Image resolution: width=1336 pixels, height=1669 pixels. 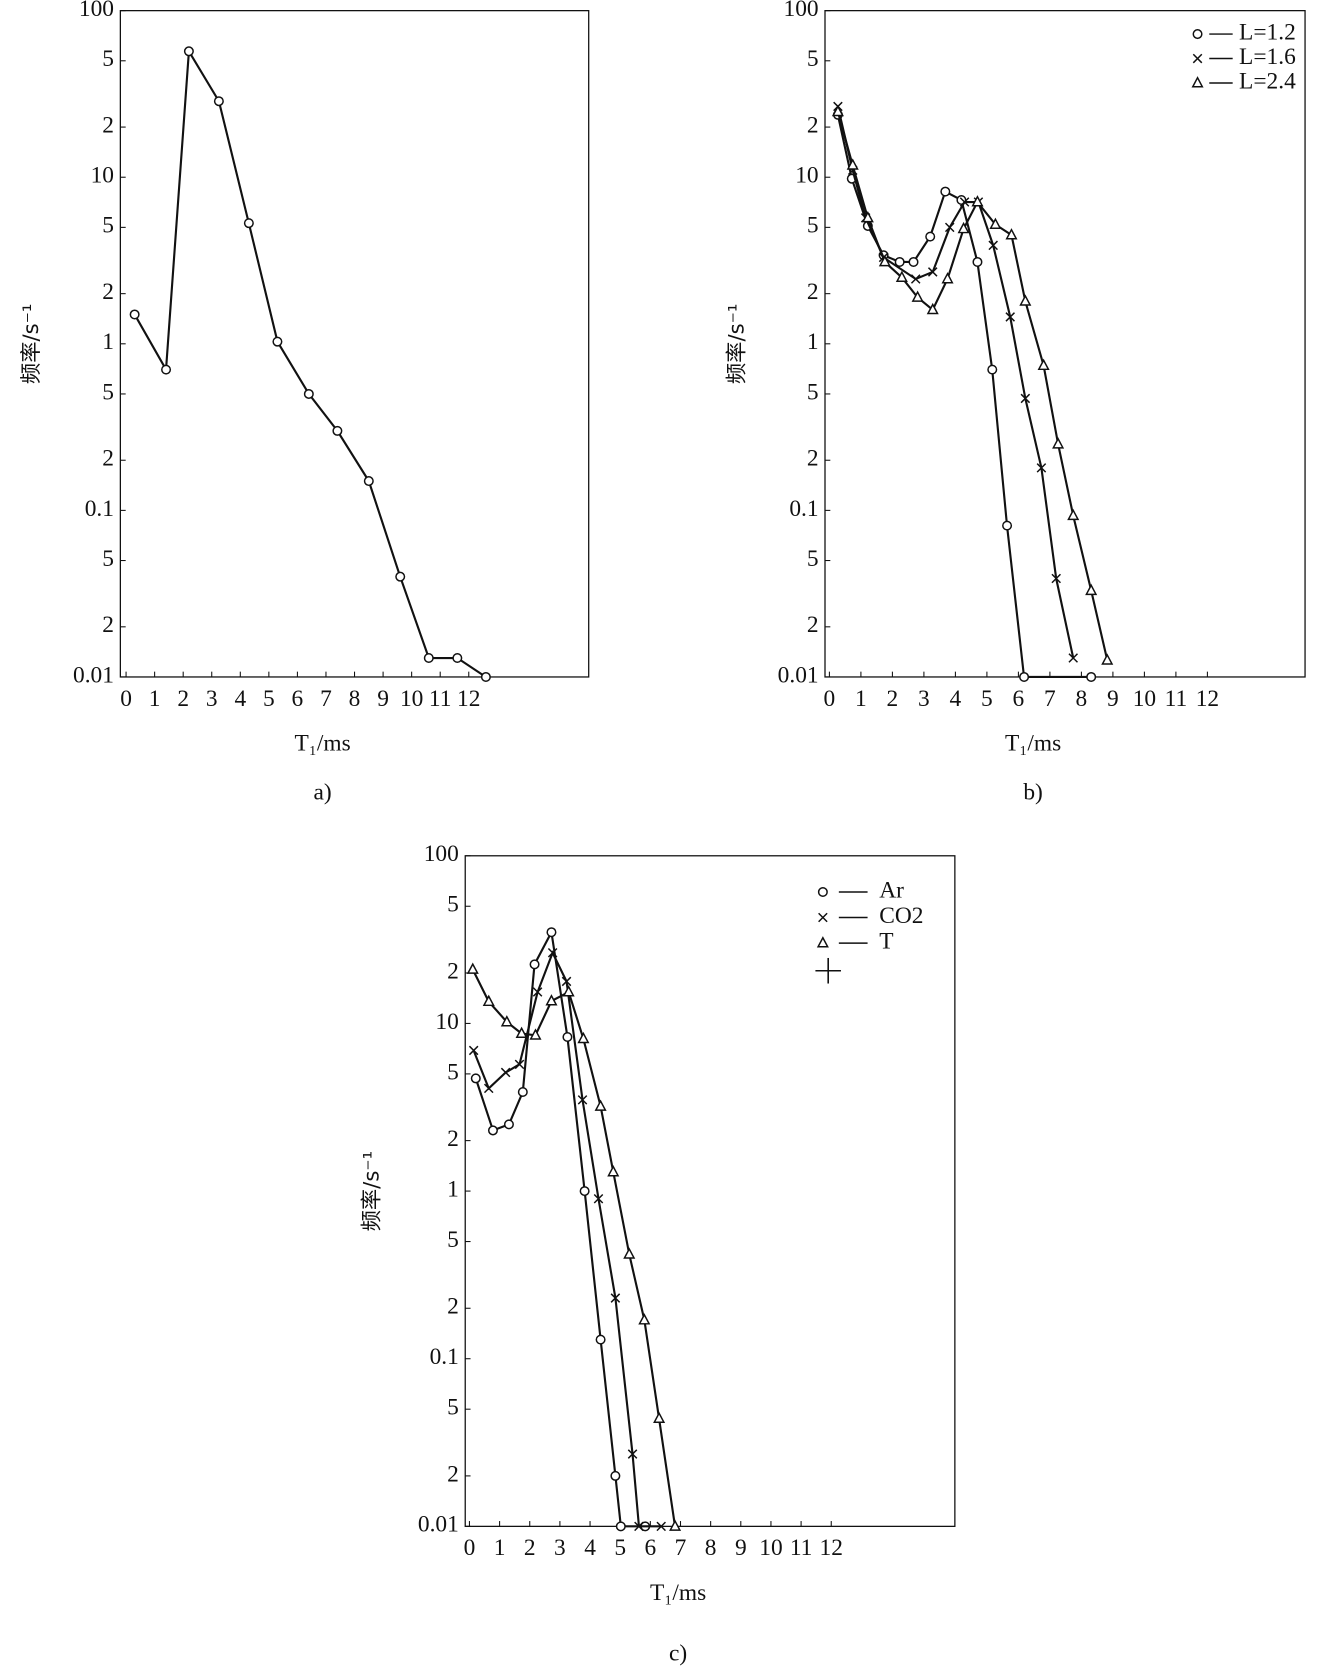 What do you see at coordinates (1243, 81) in the screenshot?
I see `legend-item: L=2.4` at bounding box center [1243, 81].